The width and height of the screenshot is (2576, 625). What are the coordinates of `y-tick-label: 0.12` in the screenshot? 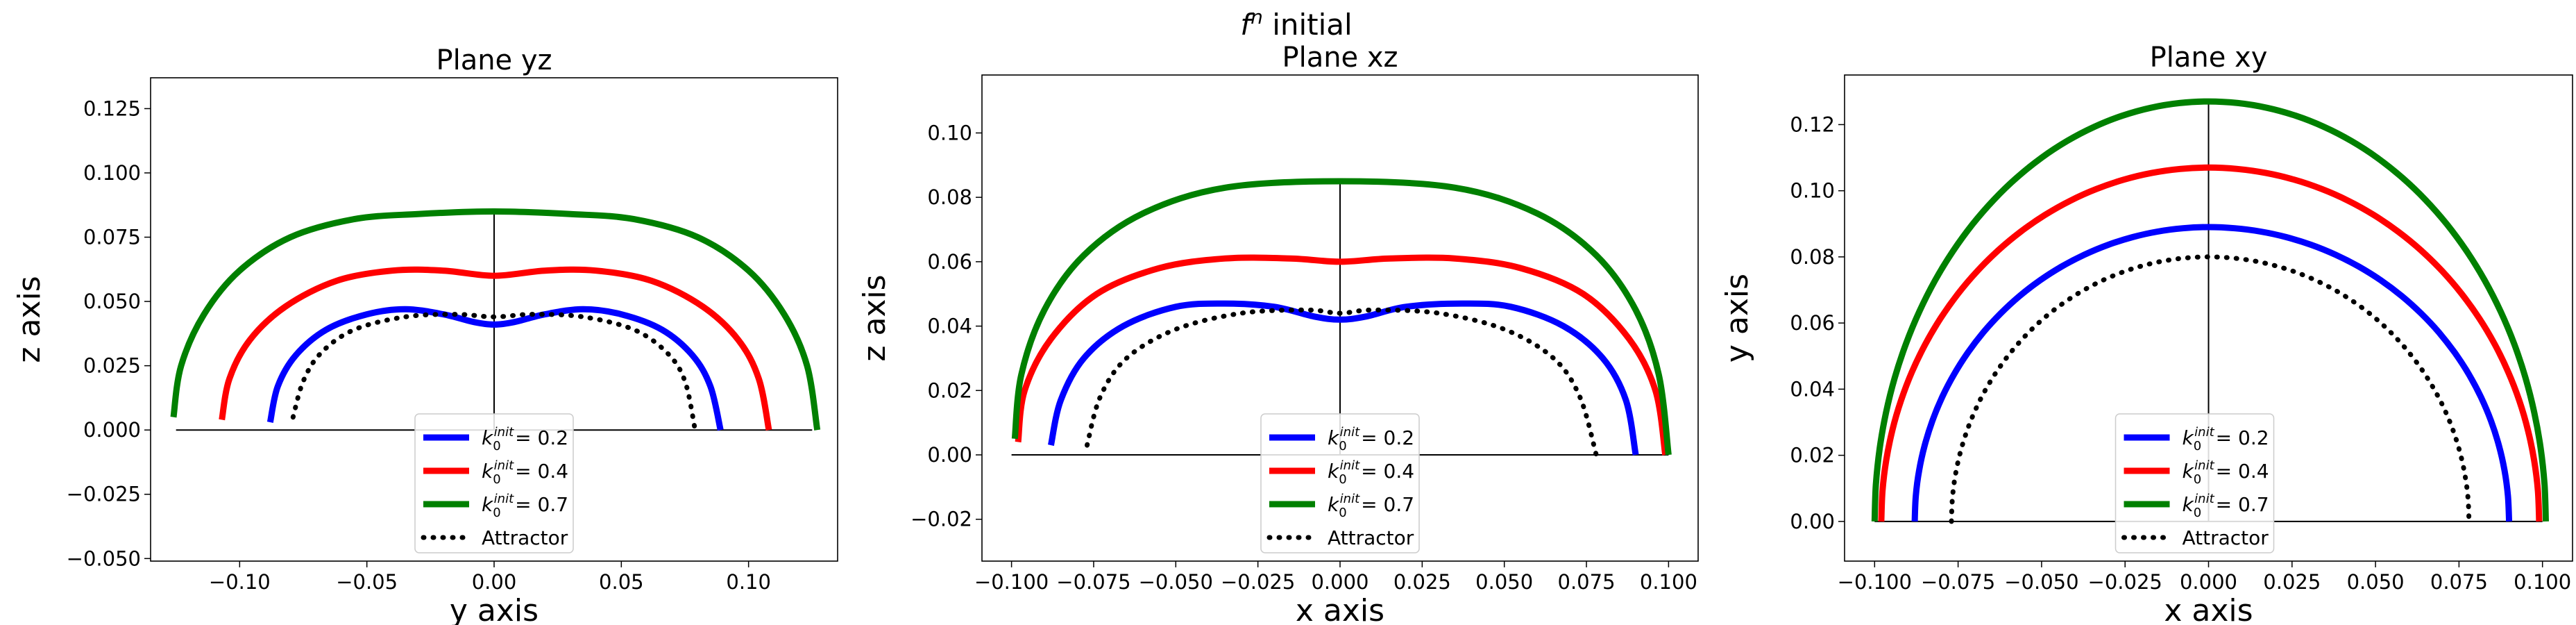 It's located at (1812, 124).